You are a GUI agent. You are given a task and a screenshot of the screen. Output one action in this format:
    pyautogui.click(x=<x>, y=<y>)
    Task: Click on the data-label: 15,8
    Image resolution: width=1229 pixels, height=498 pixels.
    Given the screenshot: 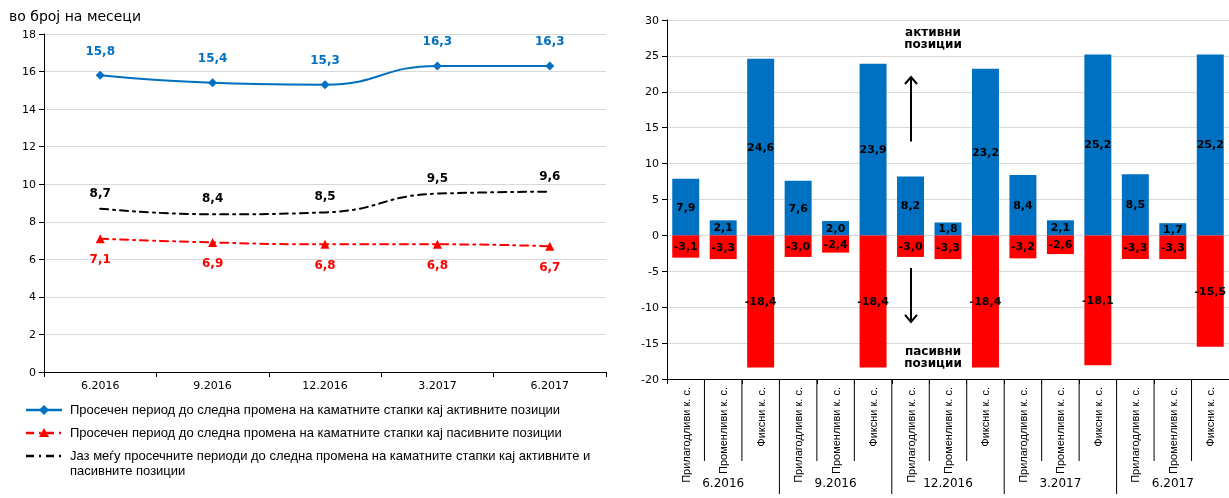 What is the action you would take?
    pyautogui.click(x=100, y=50)
    